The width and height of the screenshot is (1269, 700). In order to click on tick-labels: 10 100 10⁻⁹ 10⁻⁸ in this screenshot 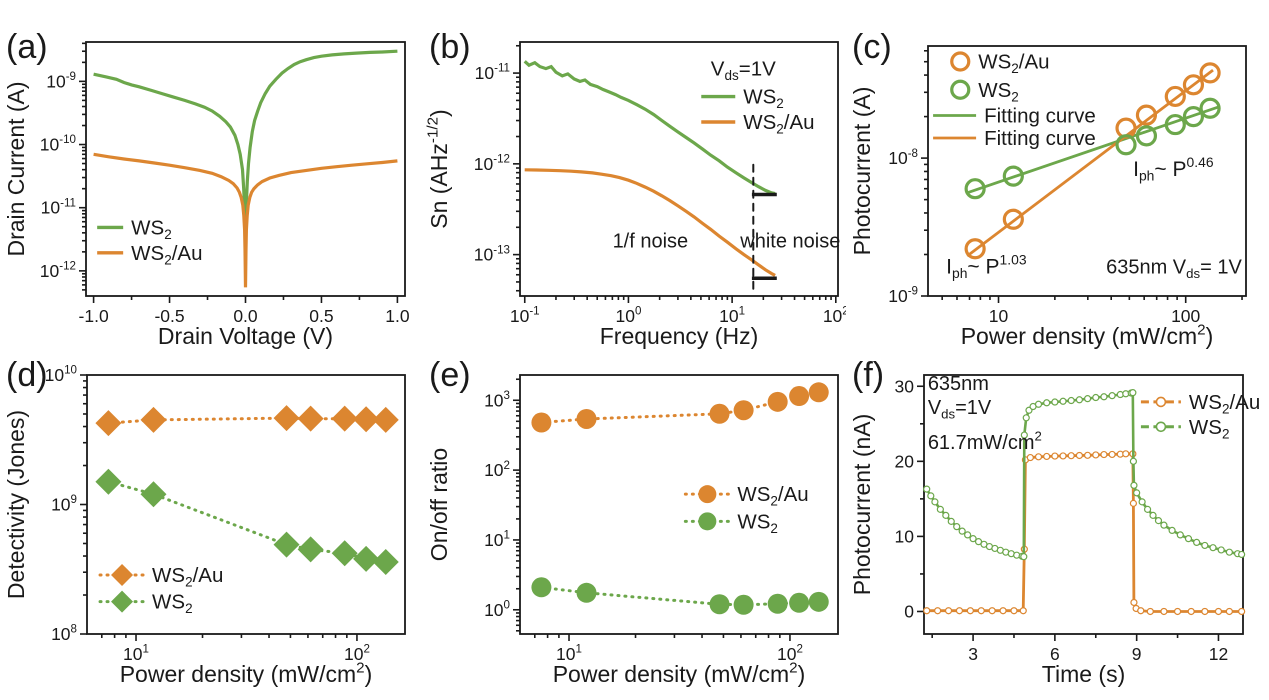, I will do `click(1044, 236)`.